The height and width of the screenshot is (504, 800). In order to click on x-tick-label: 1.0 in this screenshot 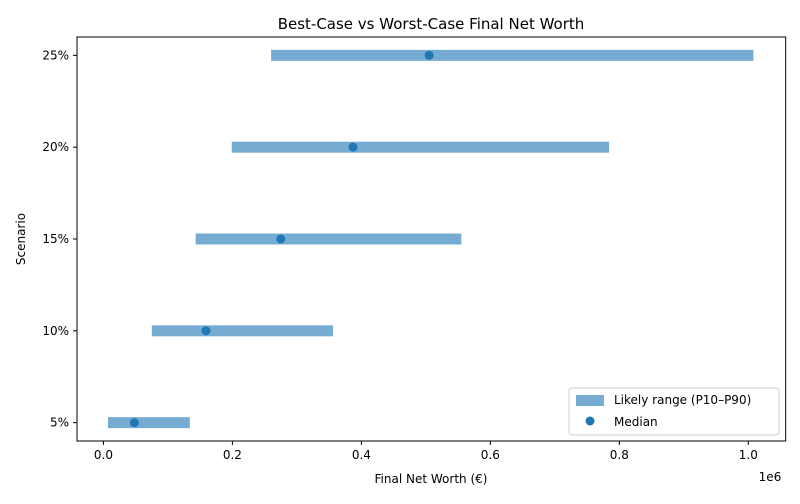, I will do `click(748, 455)`.